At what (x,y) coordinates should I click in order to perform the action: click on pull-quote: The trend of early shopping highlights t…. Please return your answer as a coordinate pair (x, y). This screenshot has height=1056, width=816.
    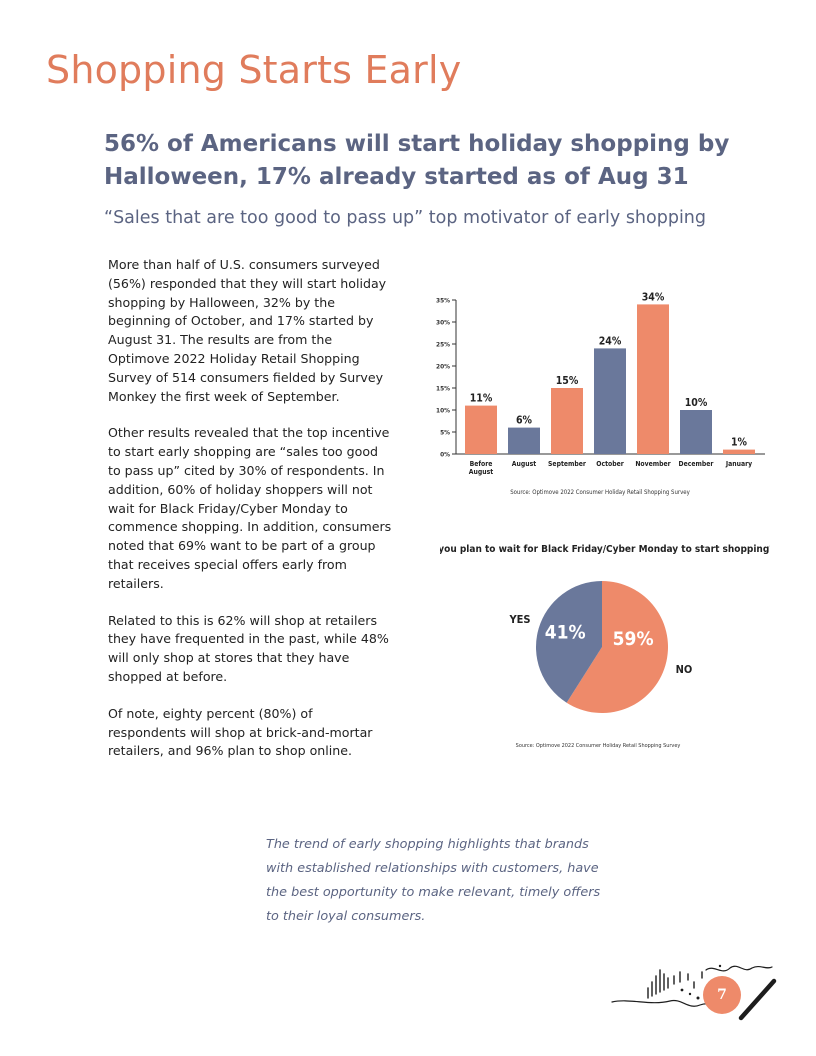
    Looking at the image, I should click on (433, 880).